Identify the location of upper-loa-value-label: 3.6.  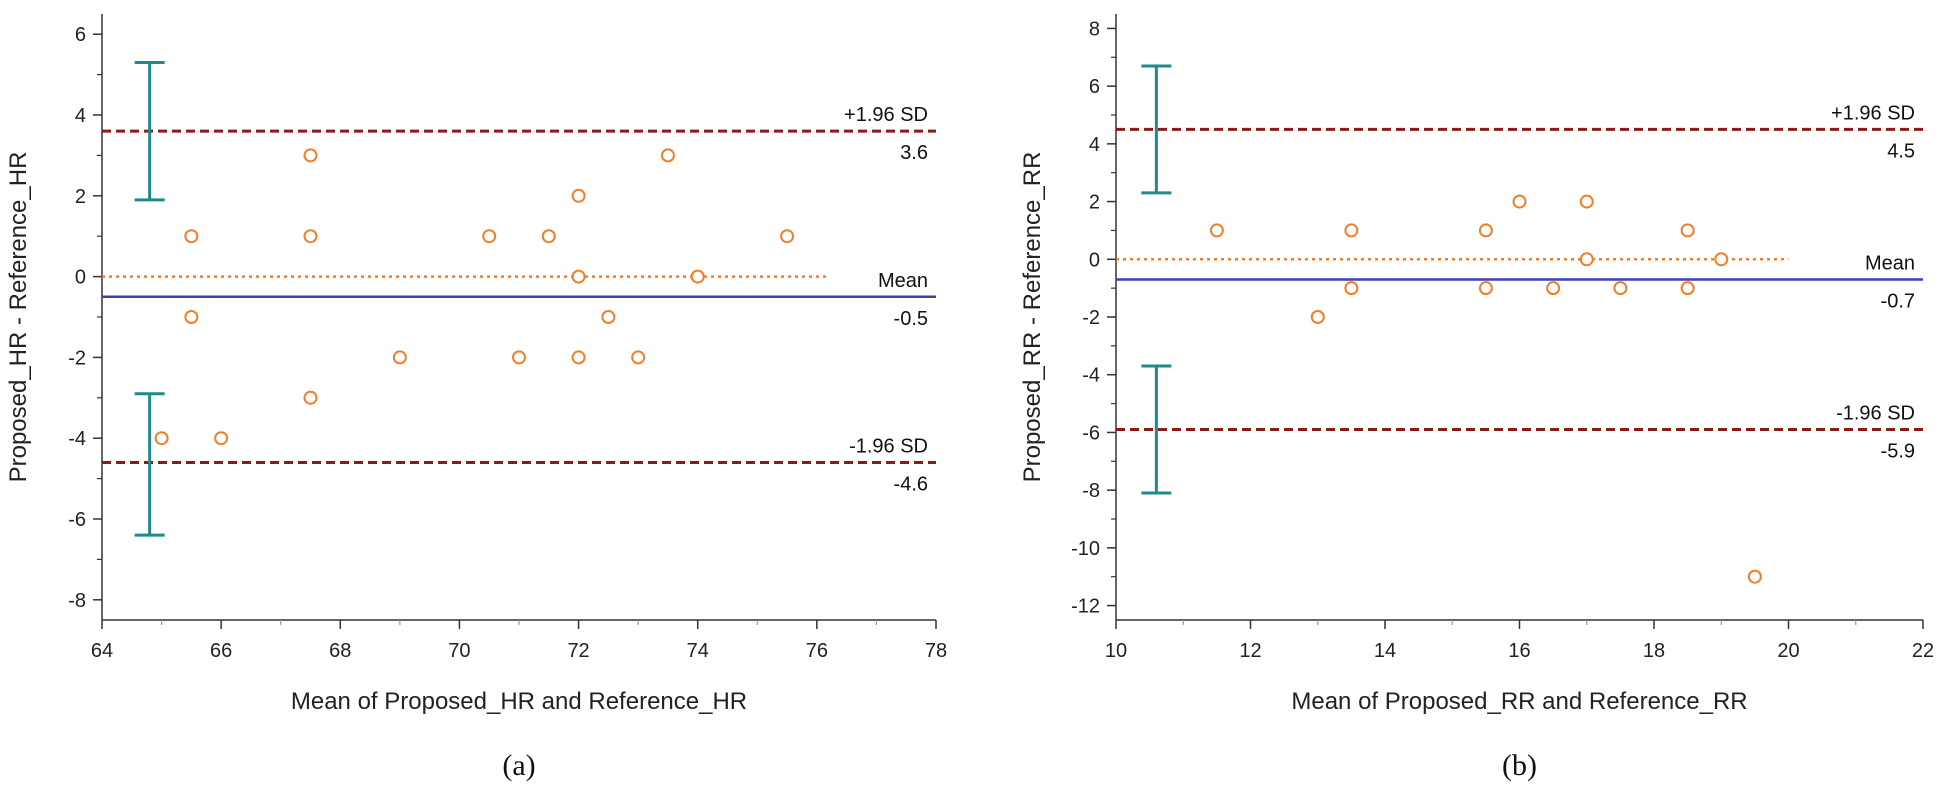
(914, 153).